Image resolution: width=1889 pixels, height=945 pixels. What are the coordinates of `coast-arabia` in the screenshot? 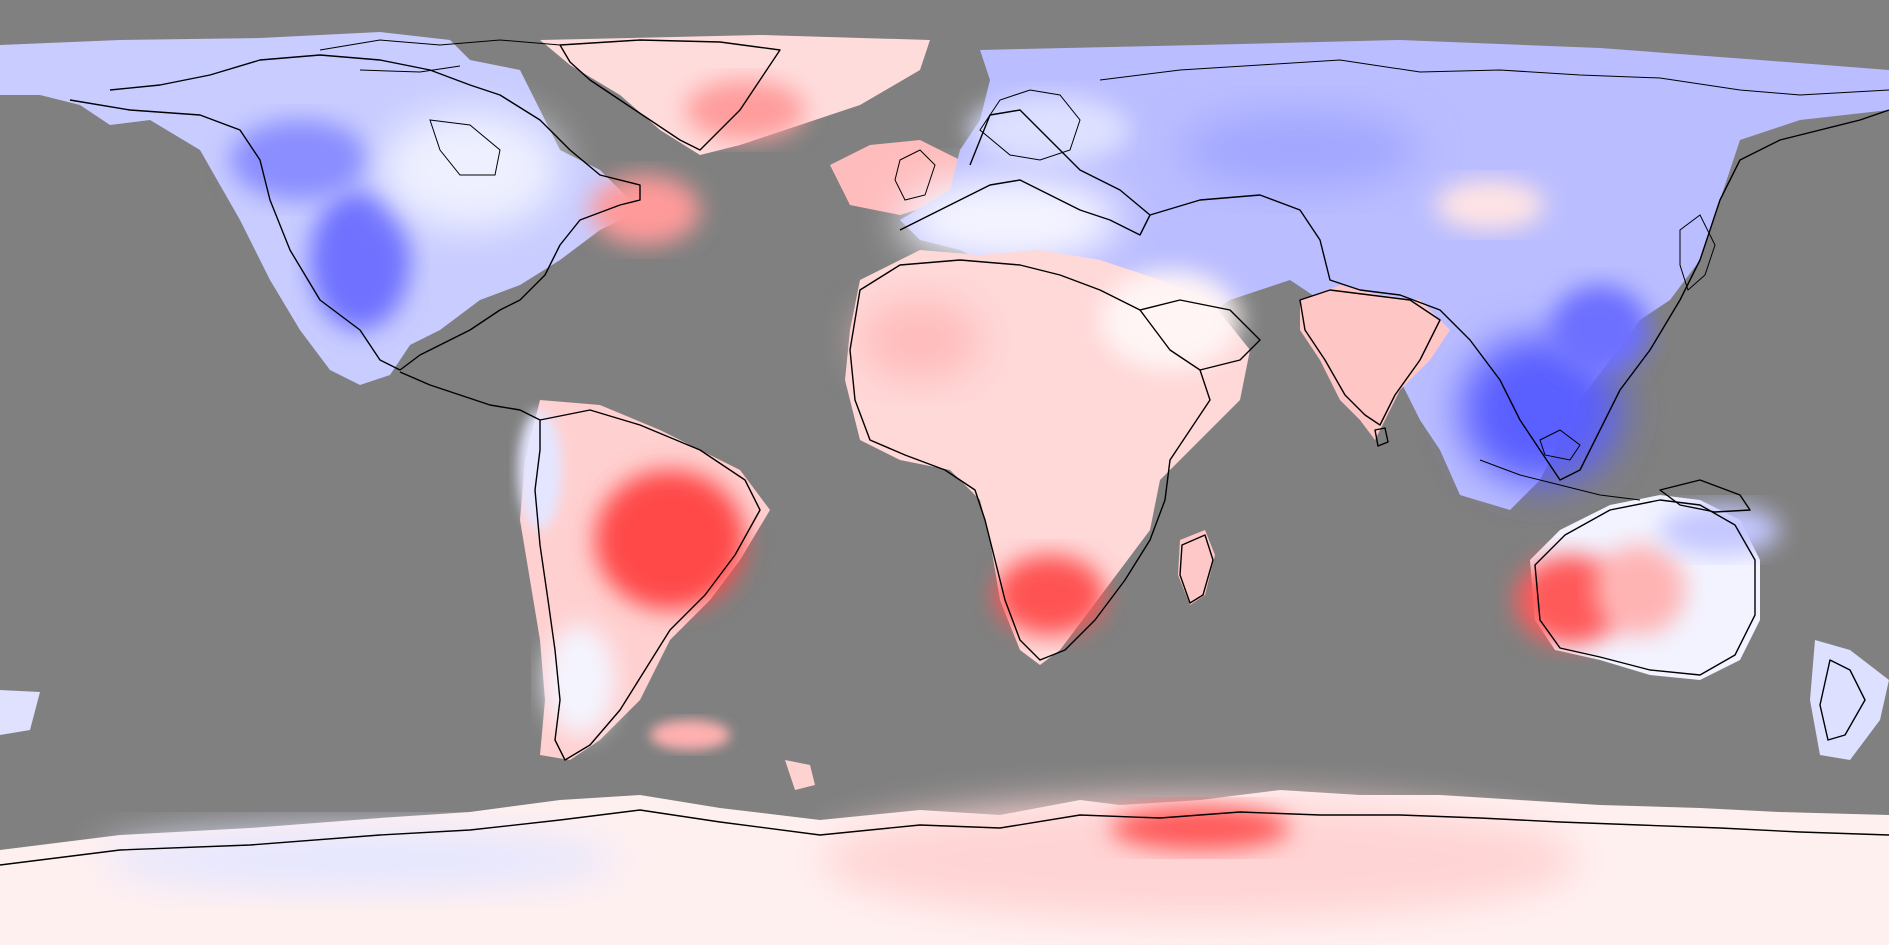 It's located at (1200, 335).